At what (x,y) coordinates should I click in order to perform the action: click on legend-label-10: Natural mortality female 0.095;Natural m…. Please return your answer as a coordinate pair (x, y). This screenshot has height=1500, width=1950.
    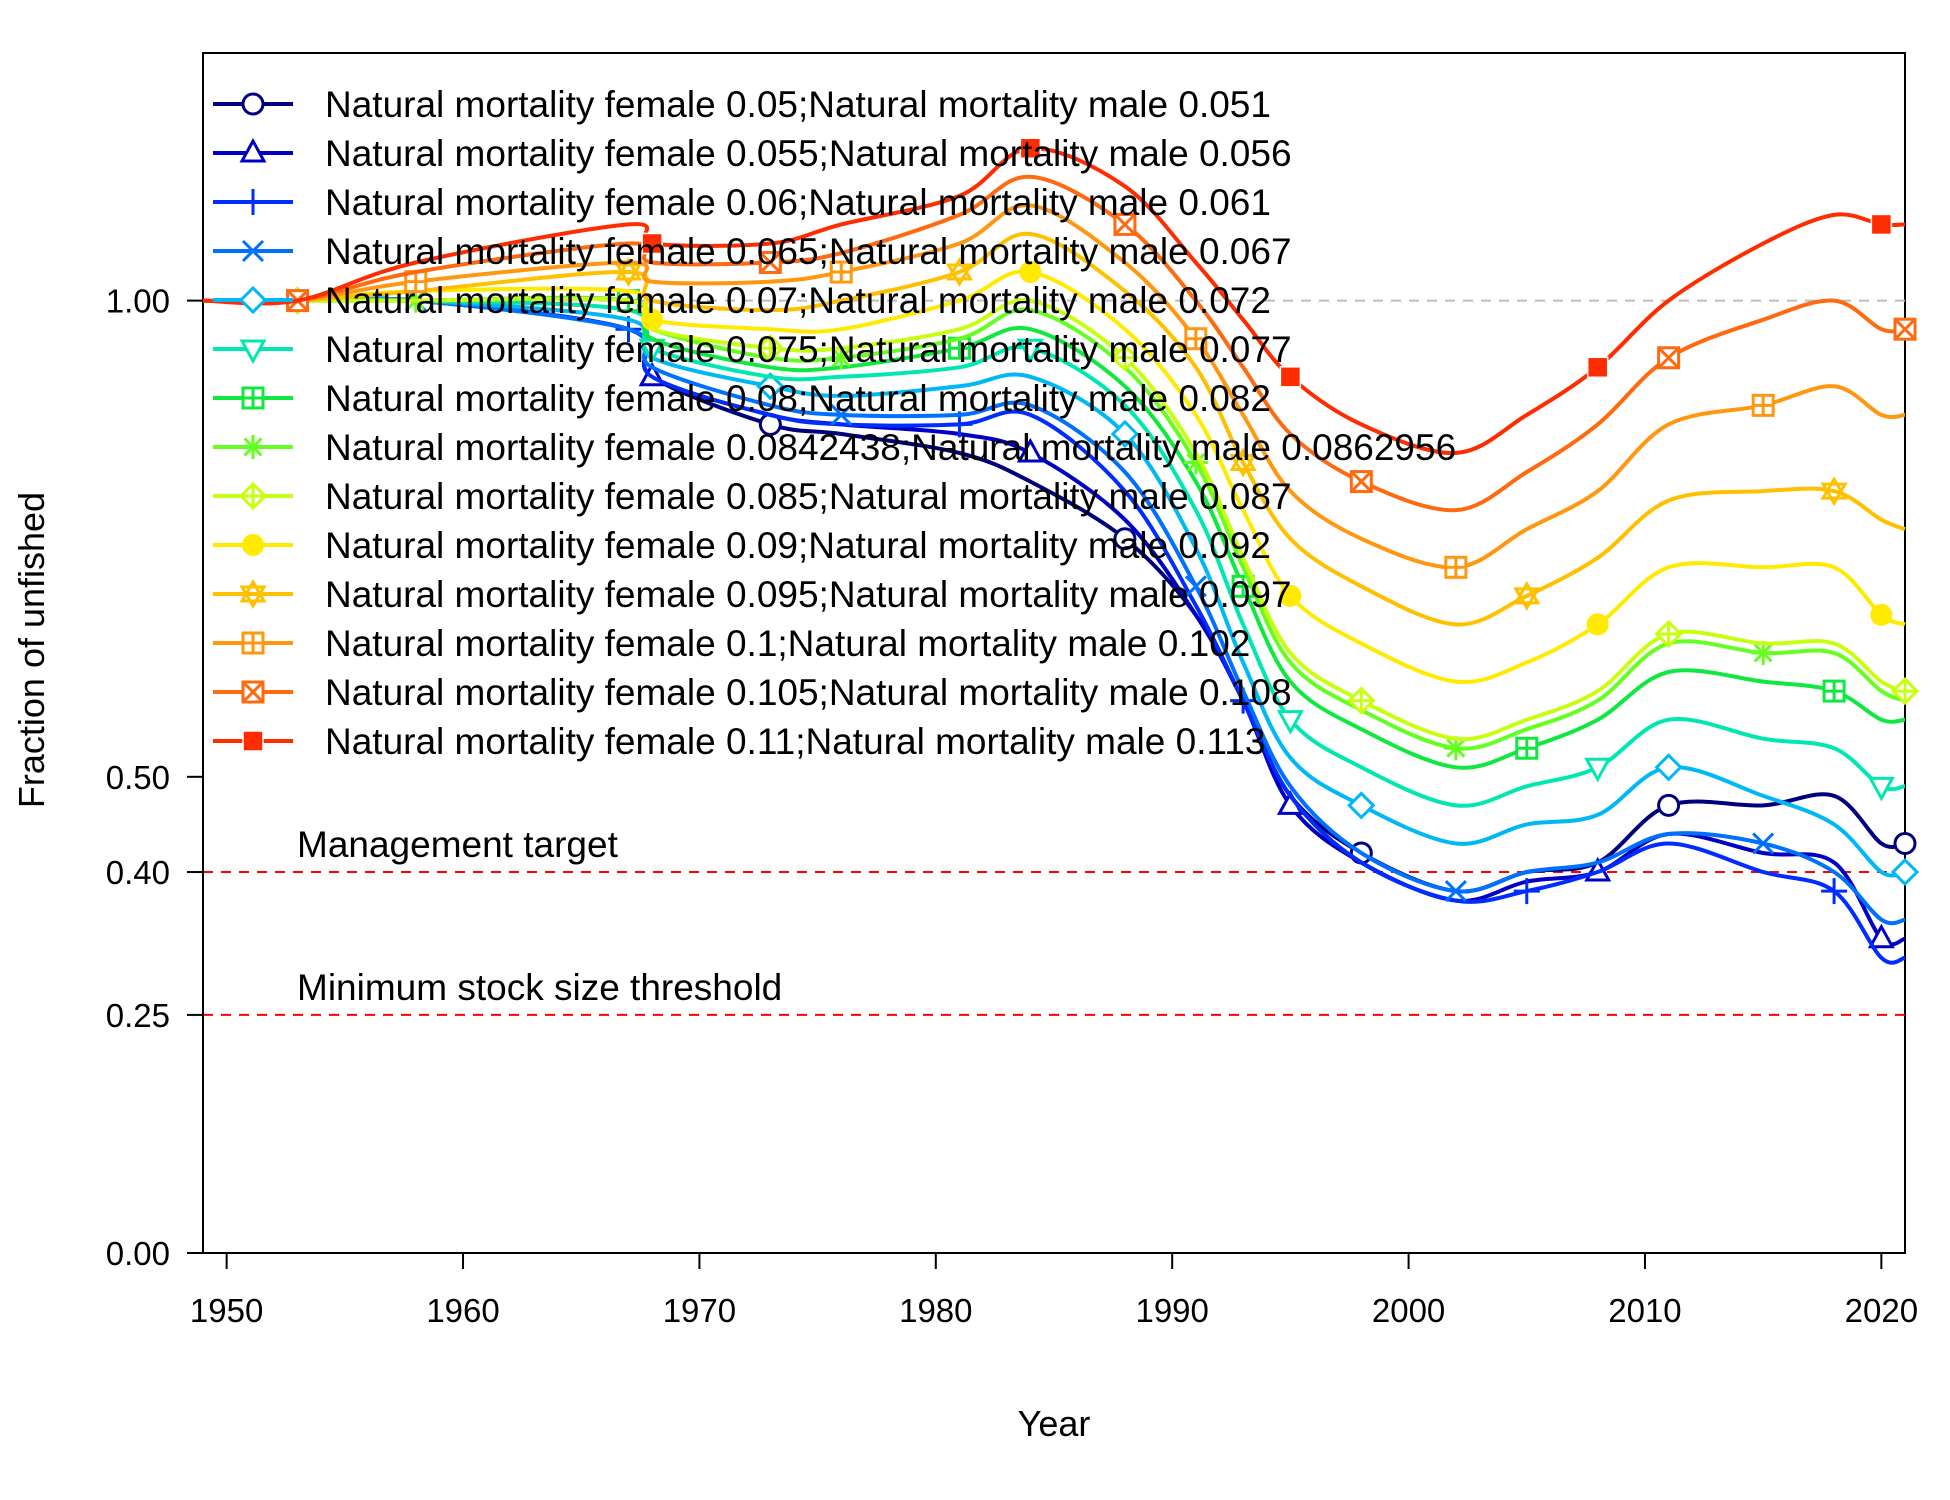
    Looking at the image, I should click on (808, 594).